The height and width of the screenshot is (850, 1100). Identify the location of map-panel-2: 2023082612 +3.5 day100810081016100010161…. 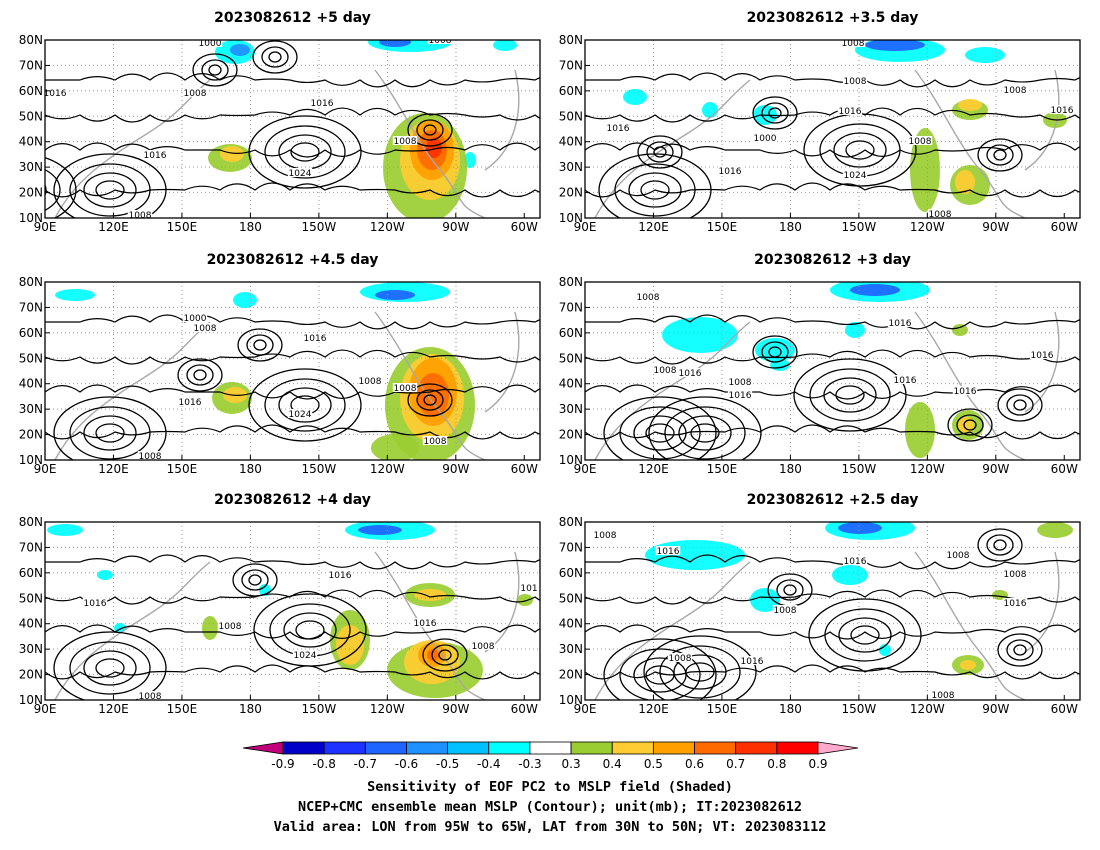
(820, 122).